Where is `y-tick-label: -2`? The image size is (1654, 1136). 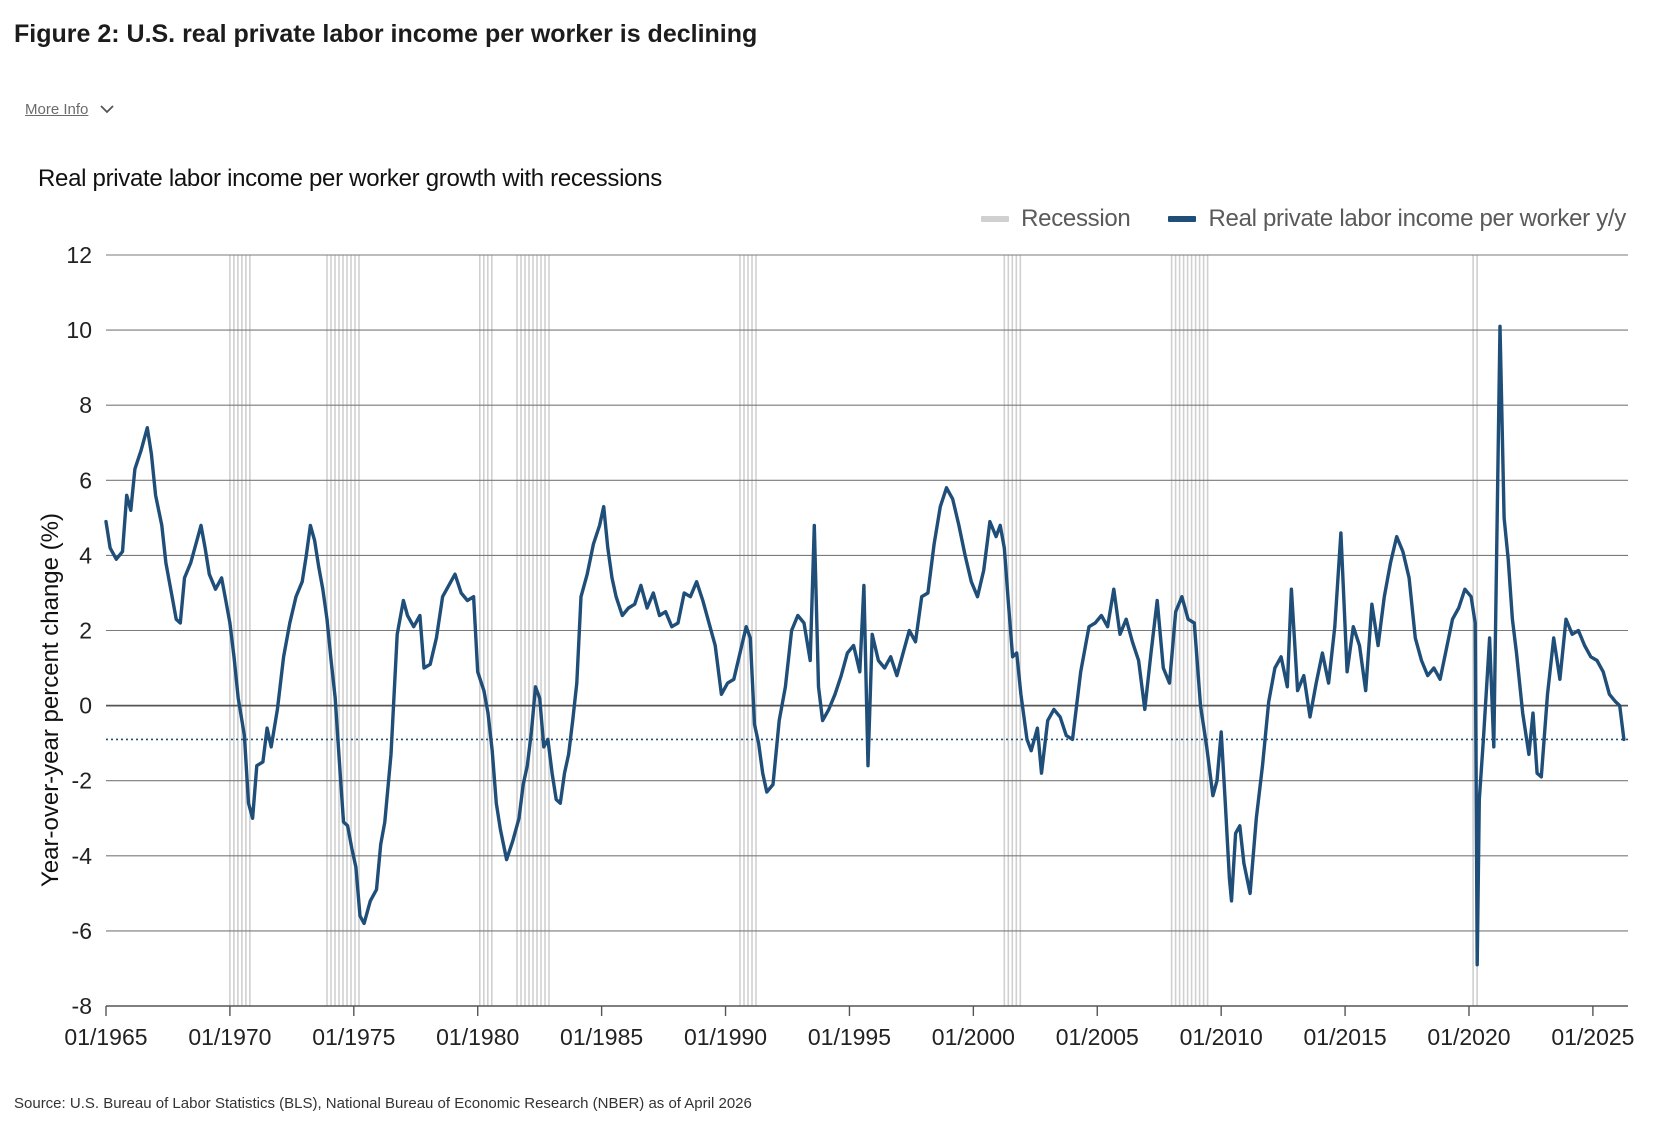 y-tick-label: -2 is located at coordinates (82, 781).